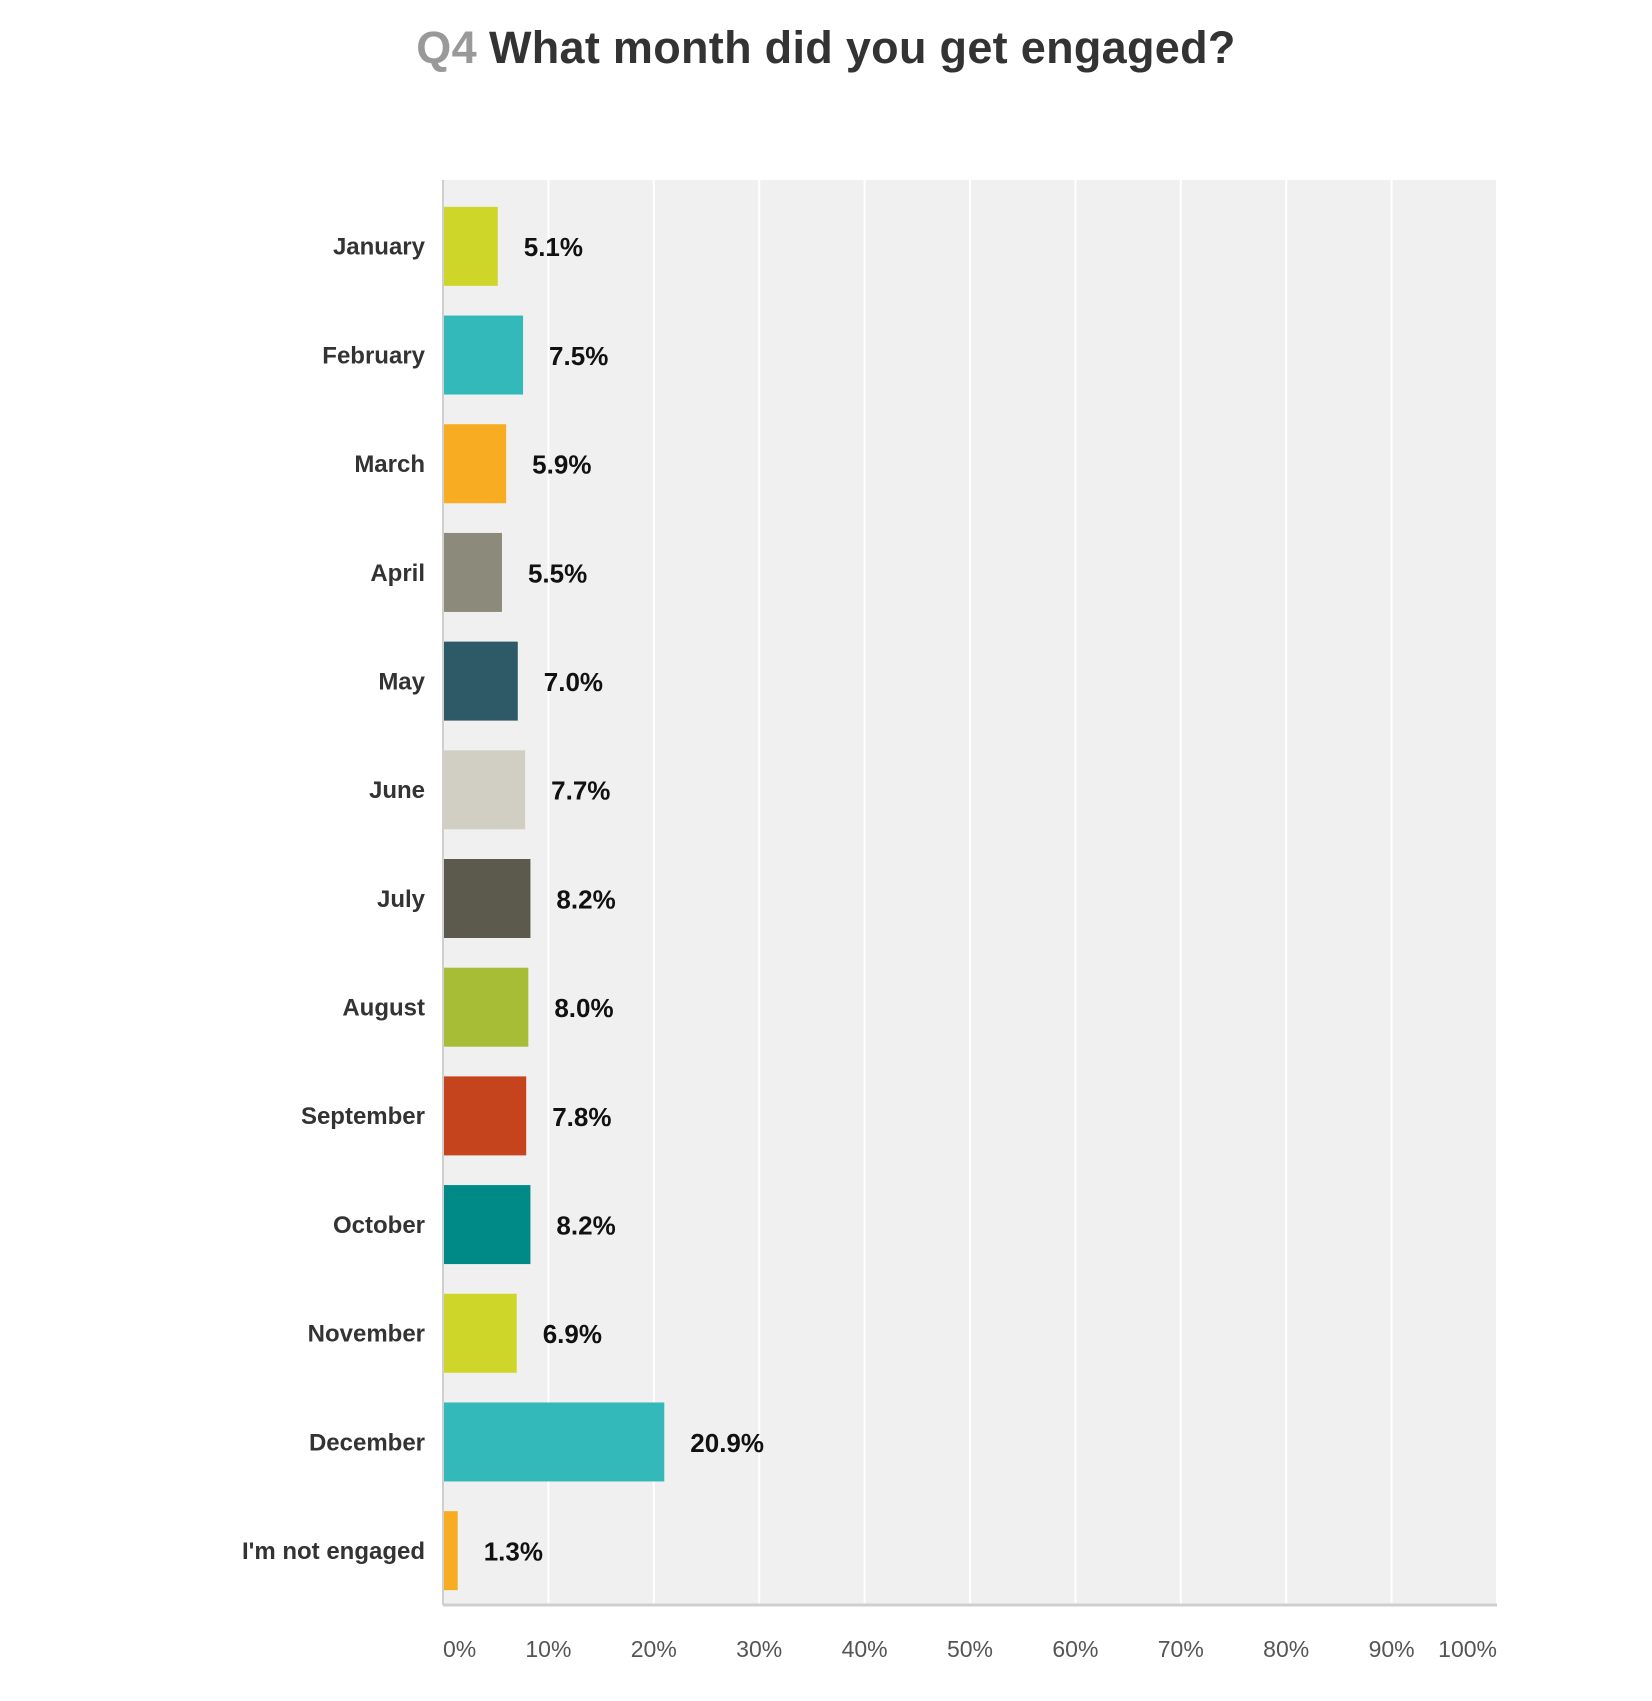  What do you see at coordinates (548, 1649) in the screenshot?
I see `x-tick-label: 10%` at bounding box center [548, 1649].